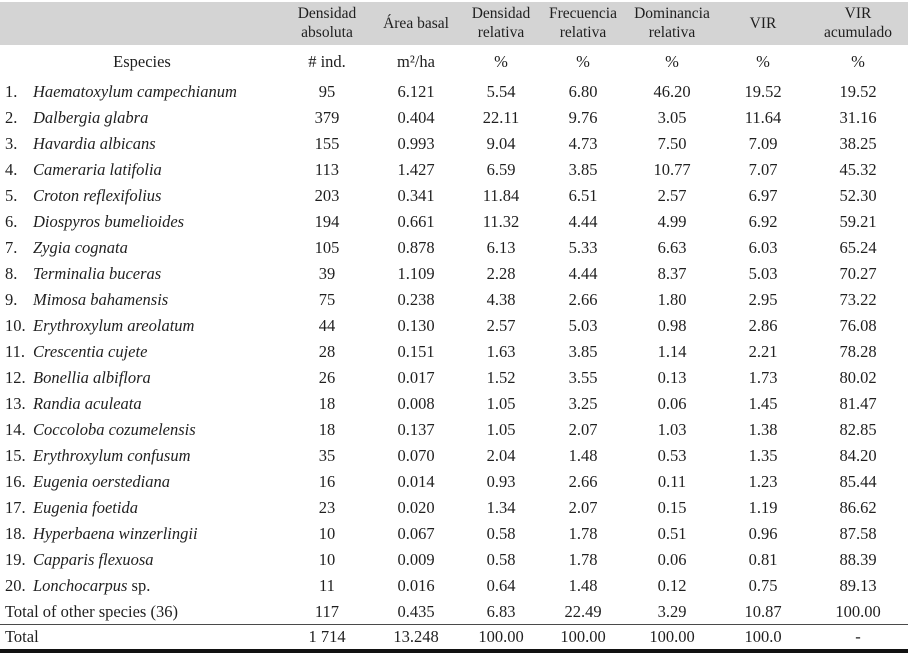 The height and width of the screenshot is (661, 908). What do you see at coordinates (416, 325) in the screenshot?
I see `cell-area-basal: 0.130` at bounding box center [416, 325].